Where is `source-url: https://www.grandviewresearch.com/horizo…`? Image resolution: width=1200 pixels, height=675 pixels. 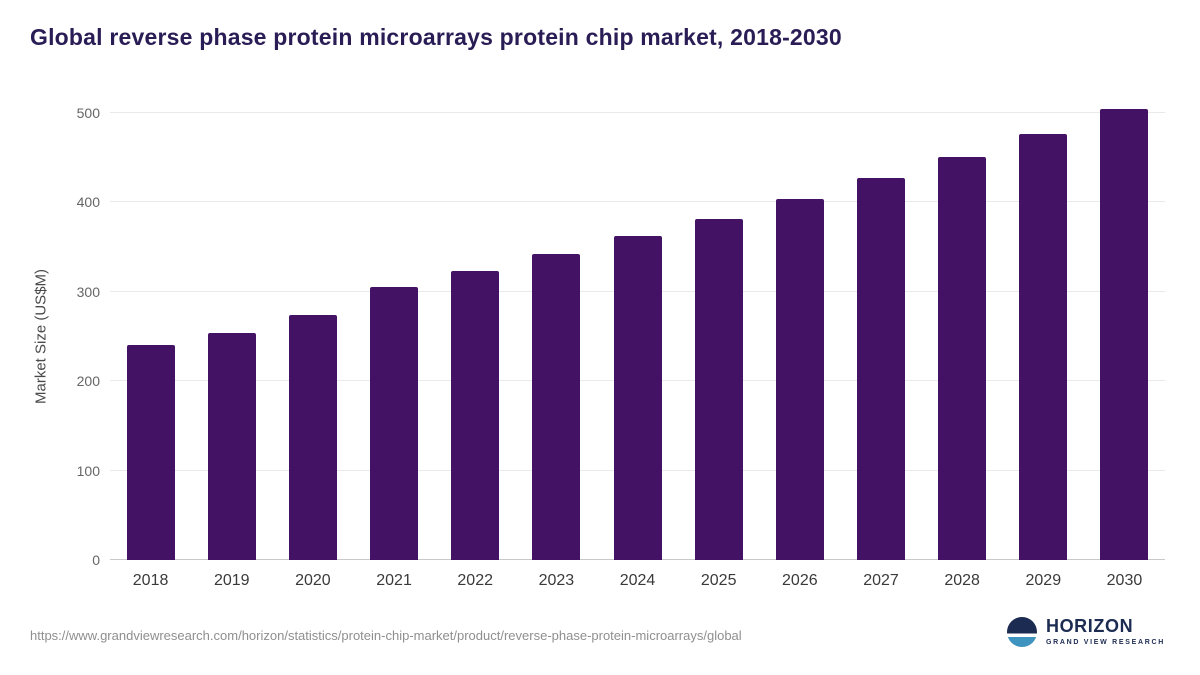
source-url: https://www.grandviewresearch.com/horizo… is located at coordinates (386, 635).